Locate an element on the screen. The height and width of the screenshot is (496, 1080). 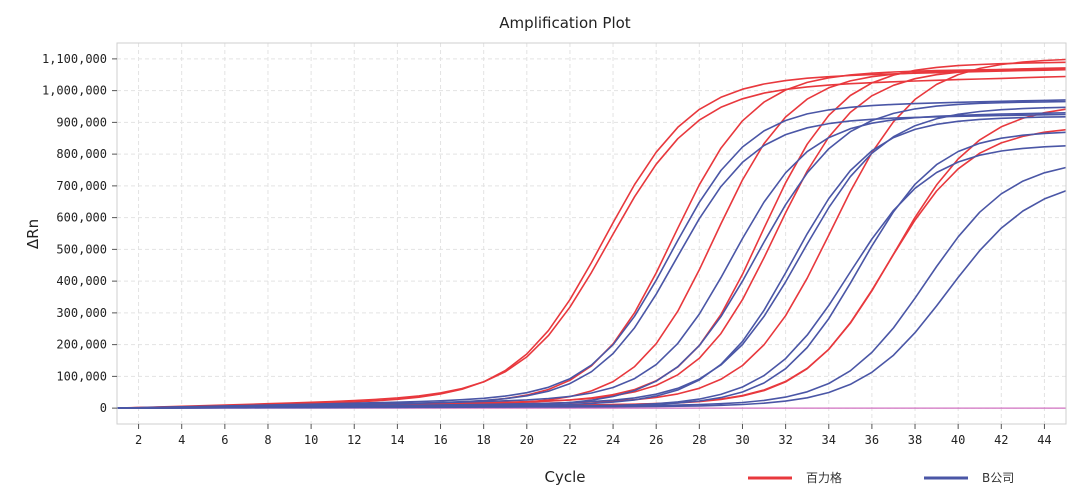
y-tick-label: 300,000 is located at coordinates (81, 313).